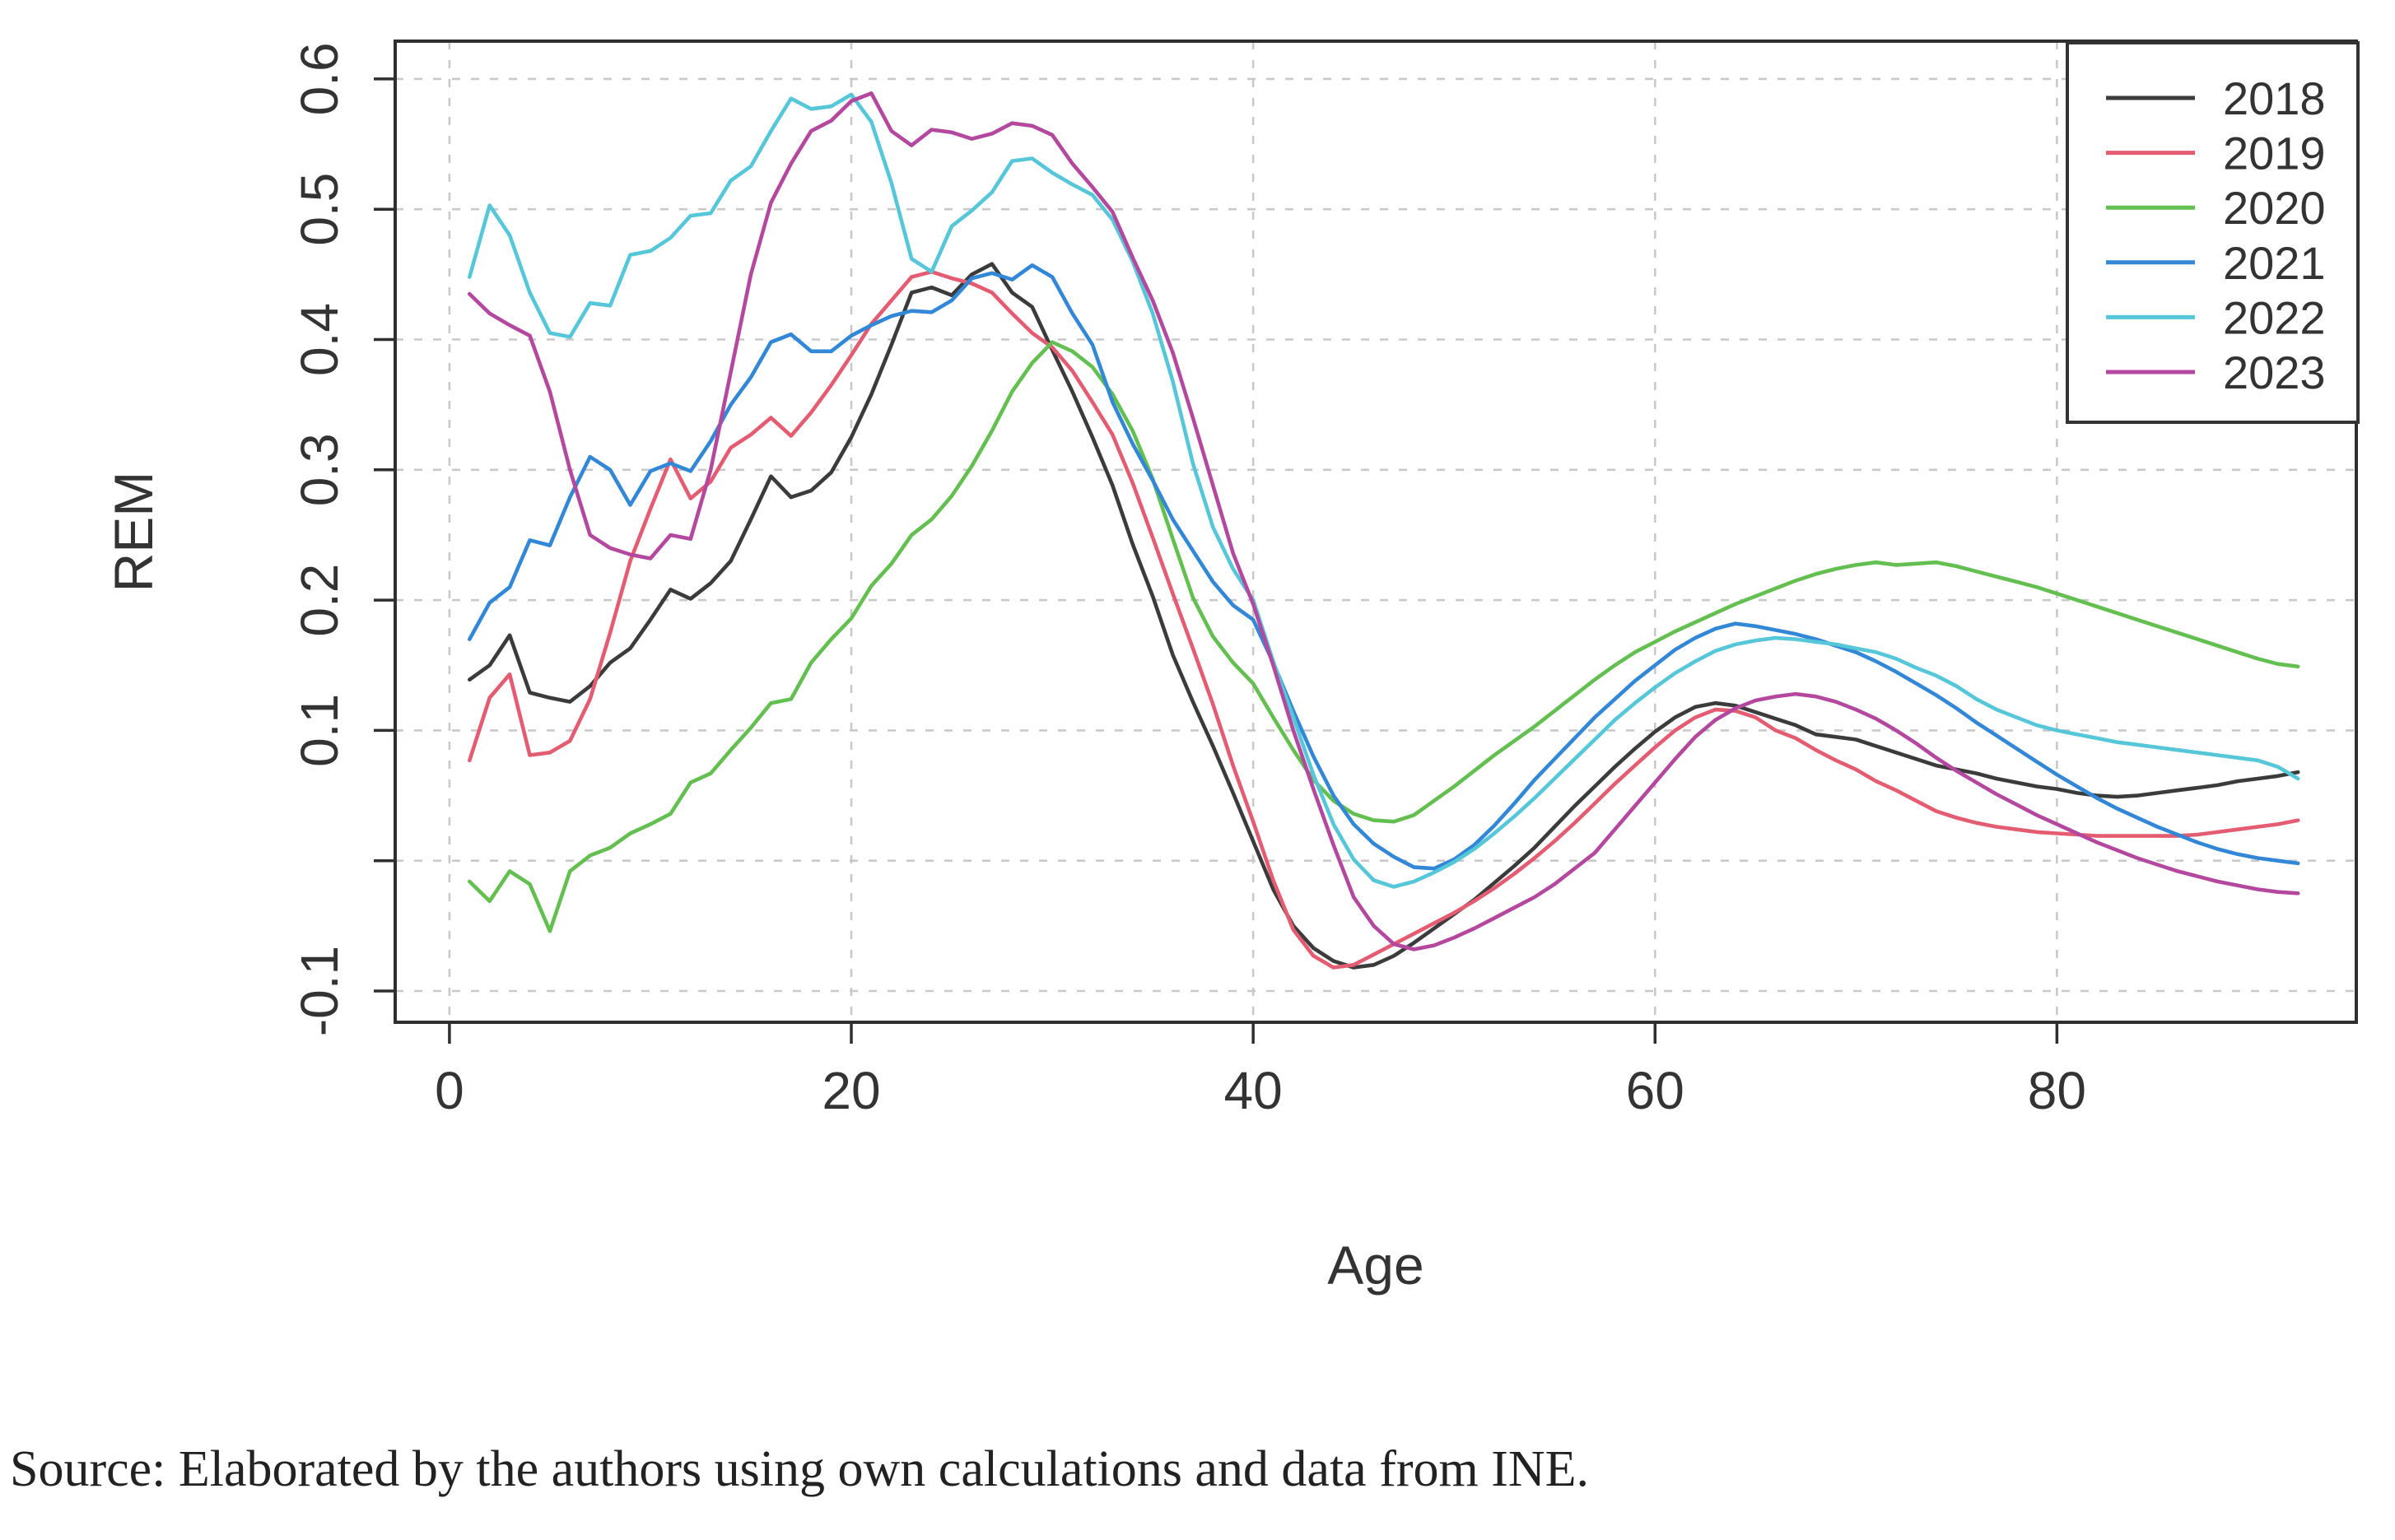 This screenshot has width=2395, height=1540. Describe the element at coordinates (133, 533) in the screenshot. I see `y-axis-label: REM` at that location.